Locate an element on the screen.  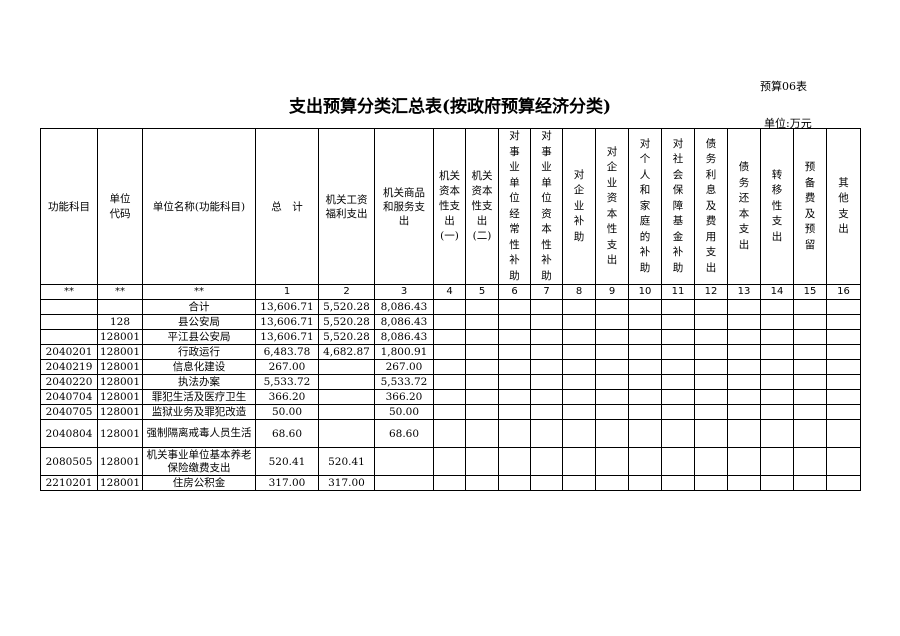
column-header-label: 机关商品和服务支出 is located at coordinates (404, 206).